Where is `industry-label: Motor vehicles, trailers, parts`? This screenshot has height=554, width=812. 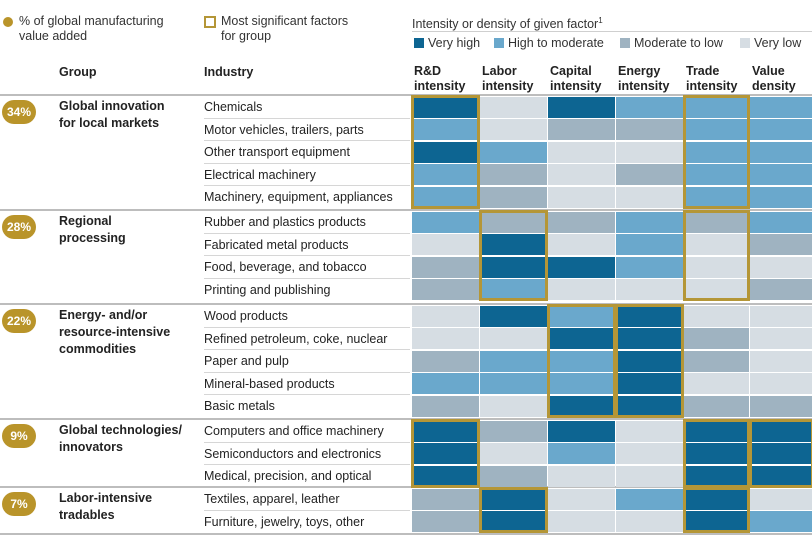 industry-label: Motor vehicles, trailers, parts is located at coordinates (284, 129).